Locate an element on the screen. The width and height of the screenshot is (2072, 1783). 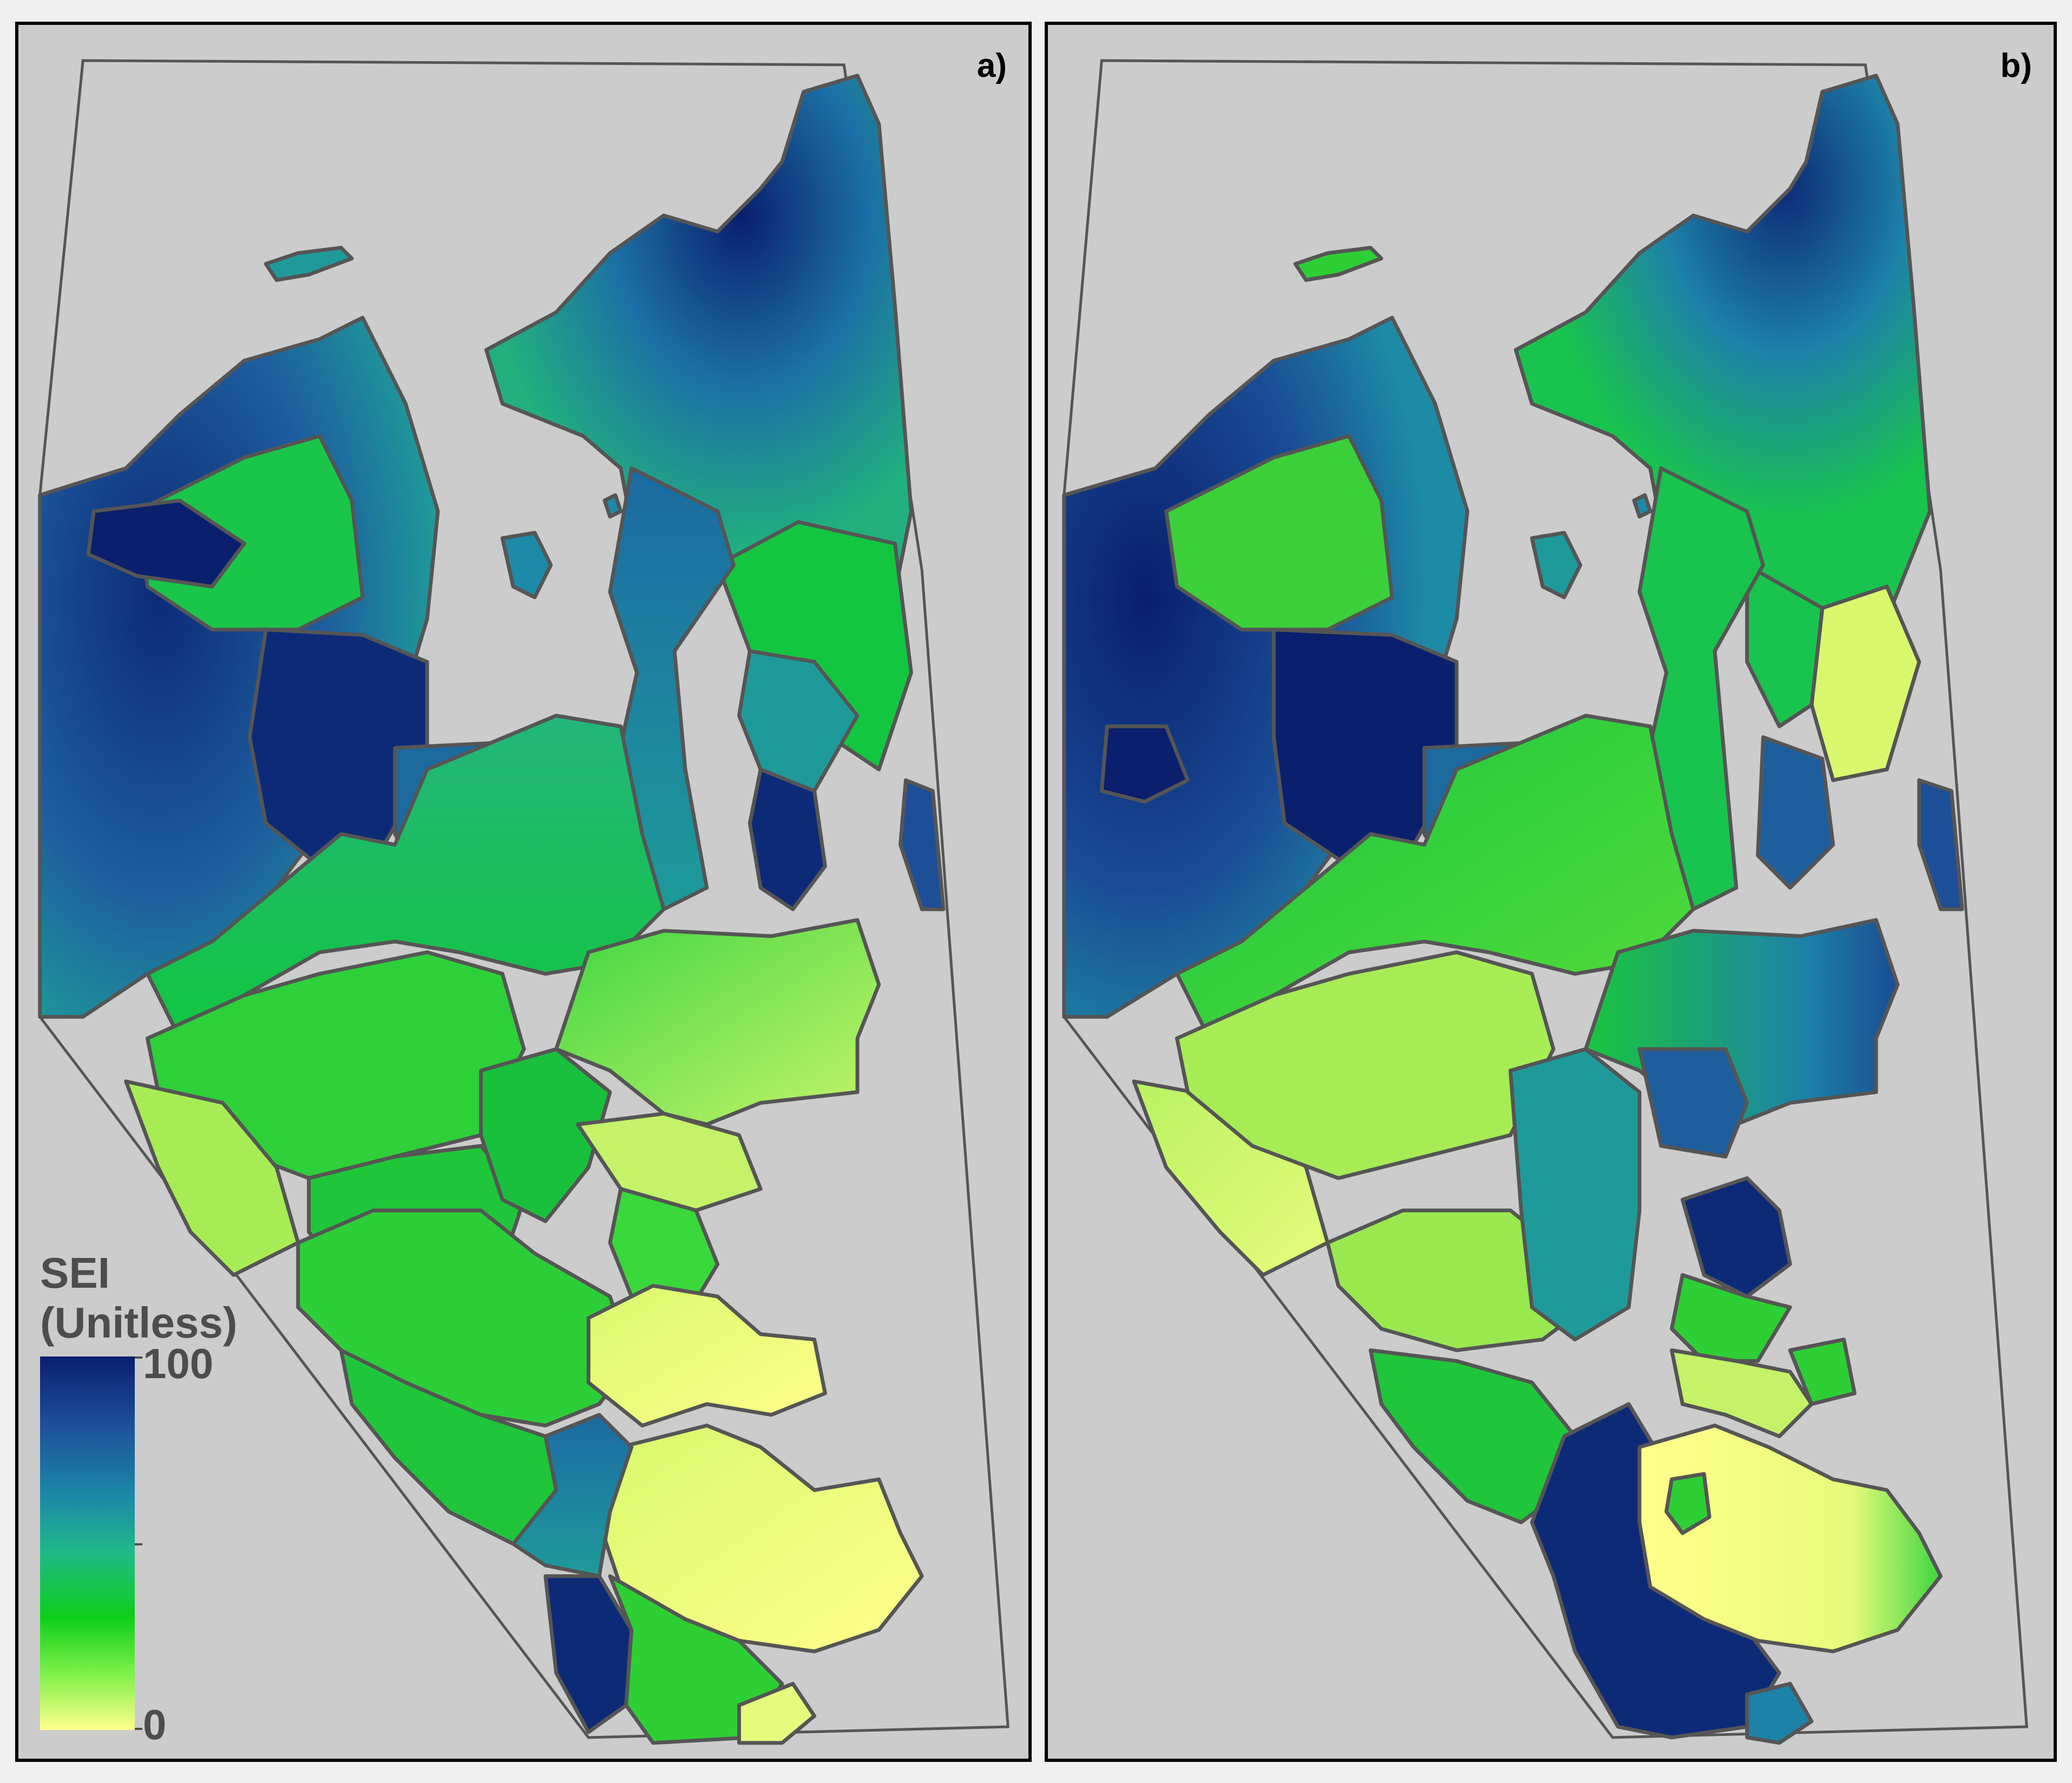
region-south-teal-bottom is located at coordinates (1779, 1713).